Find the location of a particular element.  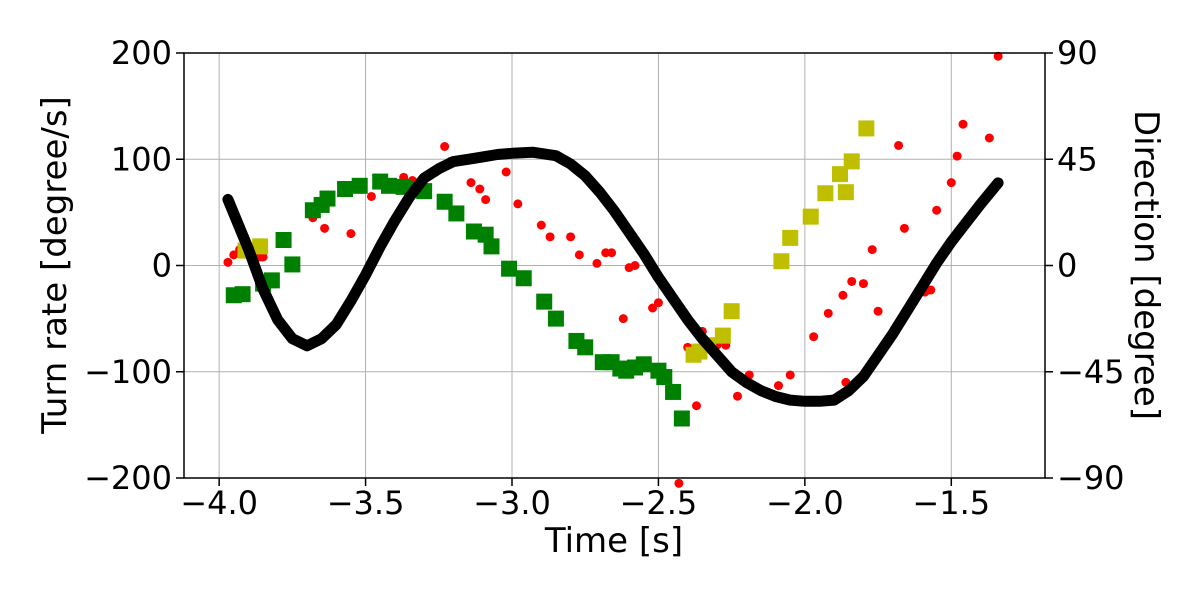

x-tick-label: −2.5 is located at coordinates (659, 503).